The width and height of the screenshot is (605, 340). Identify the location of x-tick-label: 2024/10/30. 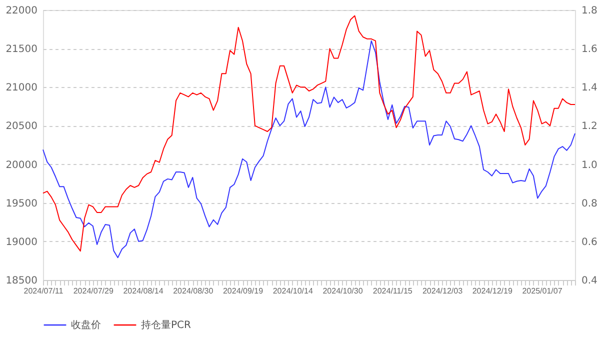
(343, 291).